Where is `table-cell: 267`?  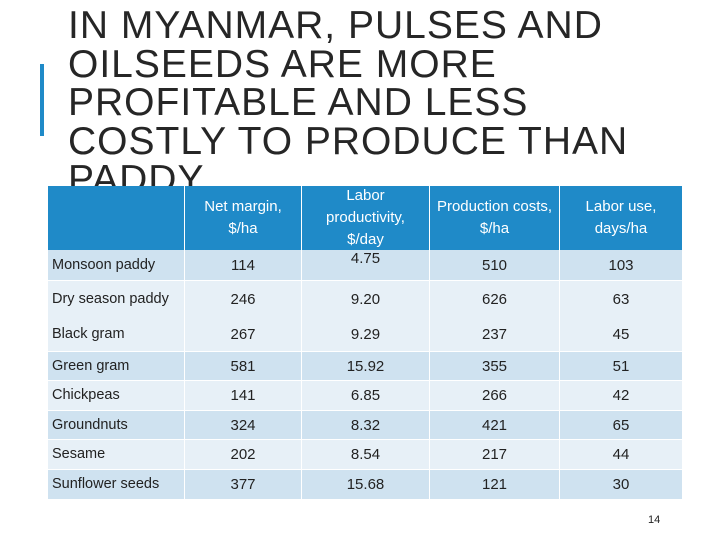 table-cell: 267 is located at coordinates (243, 334).